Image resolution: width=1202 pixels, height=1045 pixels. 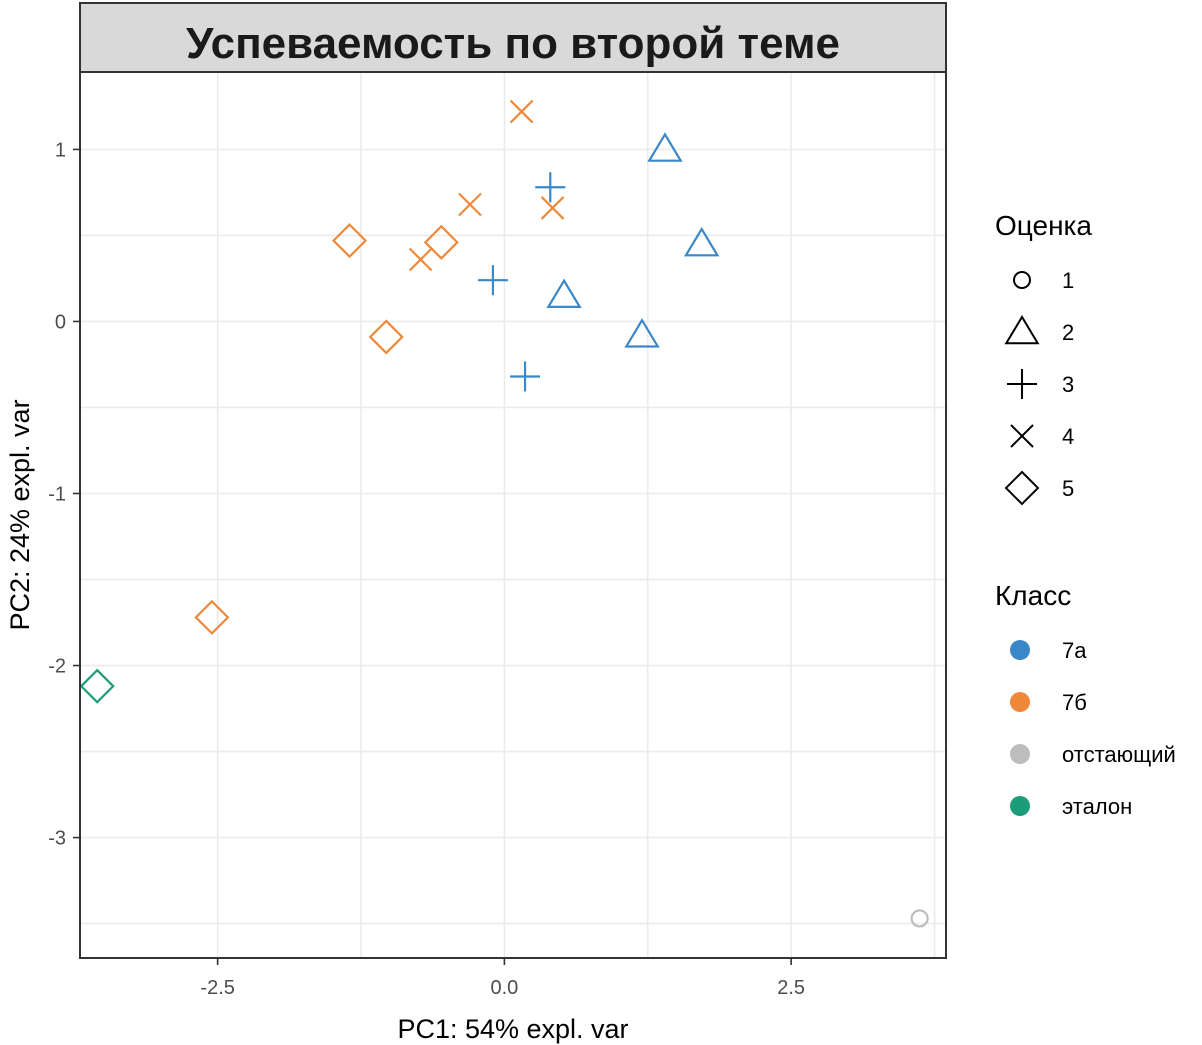 What do you see at coordinates (1074, 702) in the screenshot?
I see `legend-color-label: 7б` at bounding box center [1074, 702].